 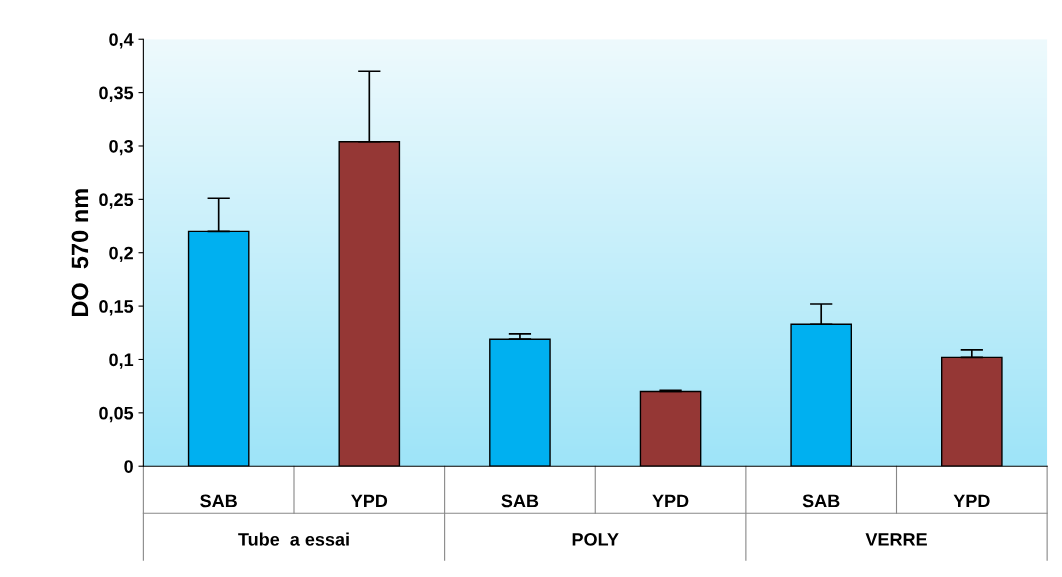 I want to click on y-tick-label: 0,25, so click(x=116, y=201).